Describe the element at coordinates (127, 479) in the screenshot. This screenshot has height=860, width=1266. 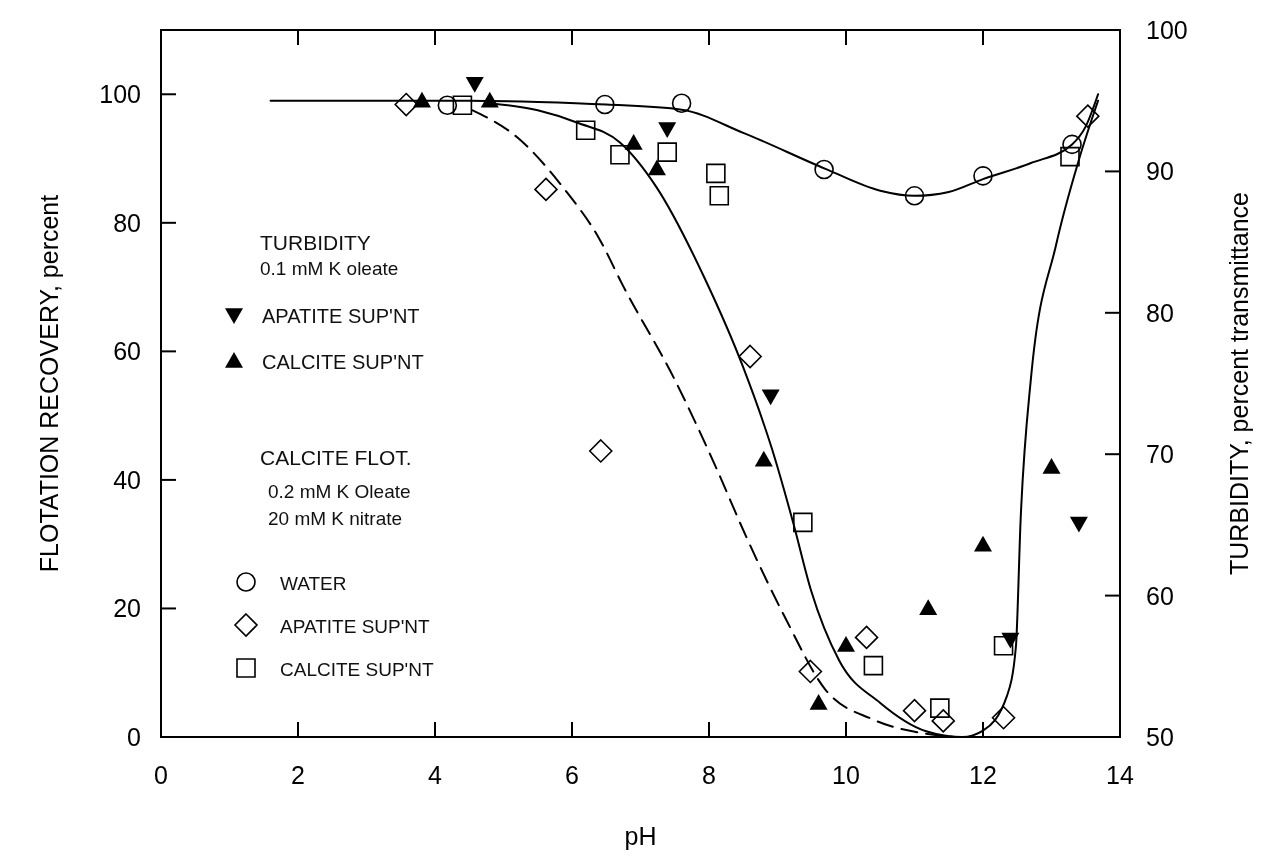
I see `y-tick-label: 40` at that location.